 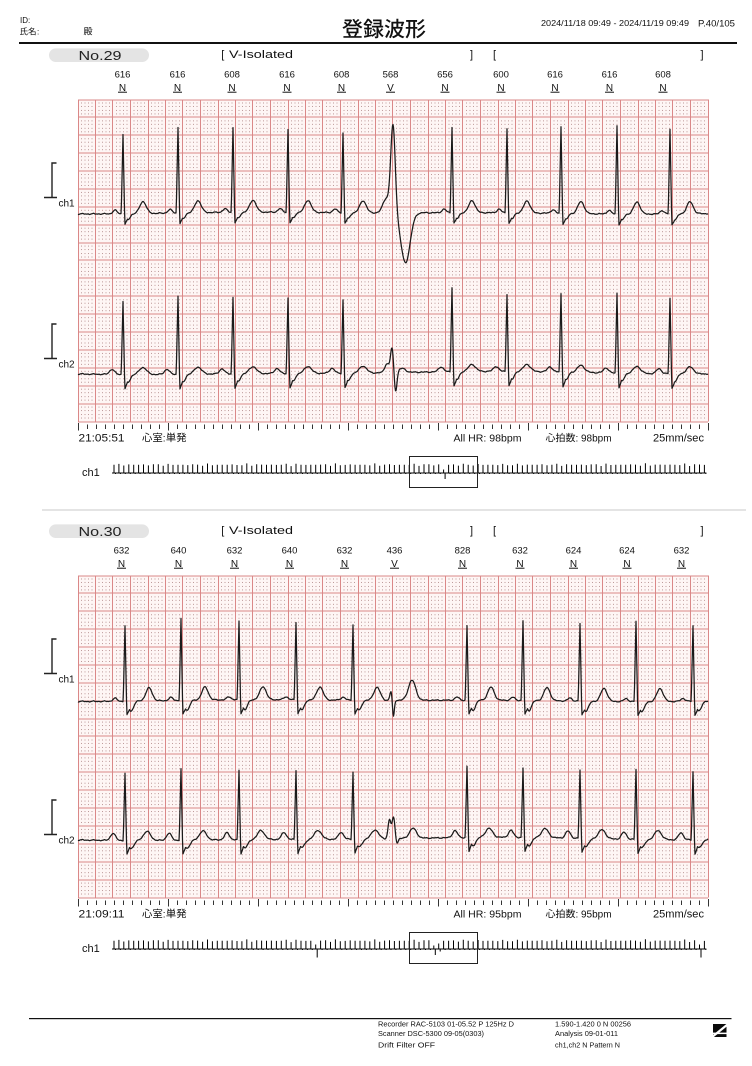 I want to click on svg-text: 656, so click(x=445, y=75).